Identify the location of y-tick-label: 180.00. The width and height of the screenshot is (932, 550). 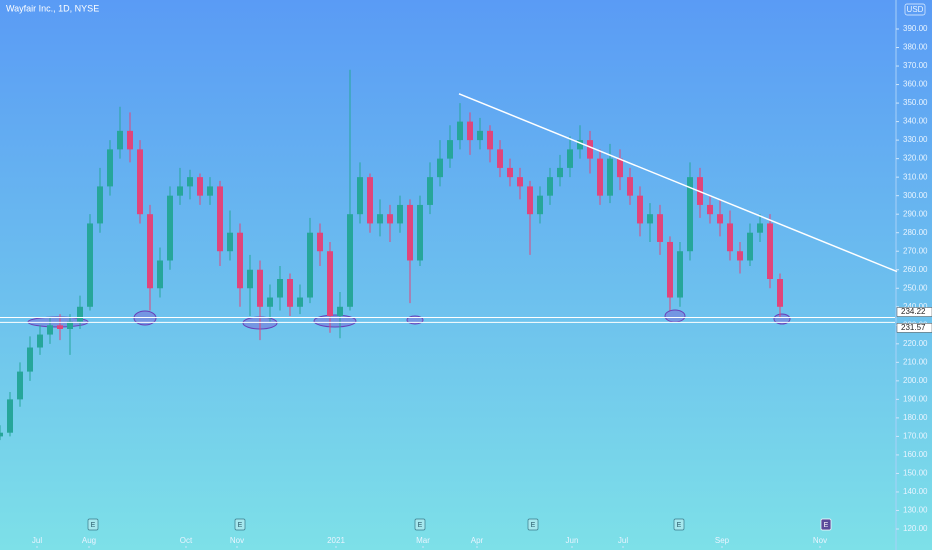
(915, 417).